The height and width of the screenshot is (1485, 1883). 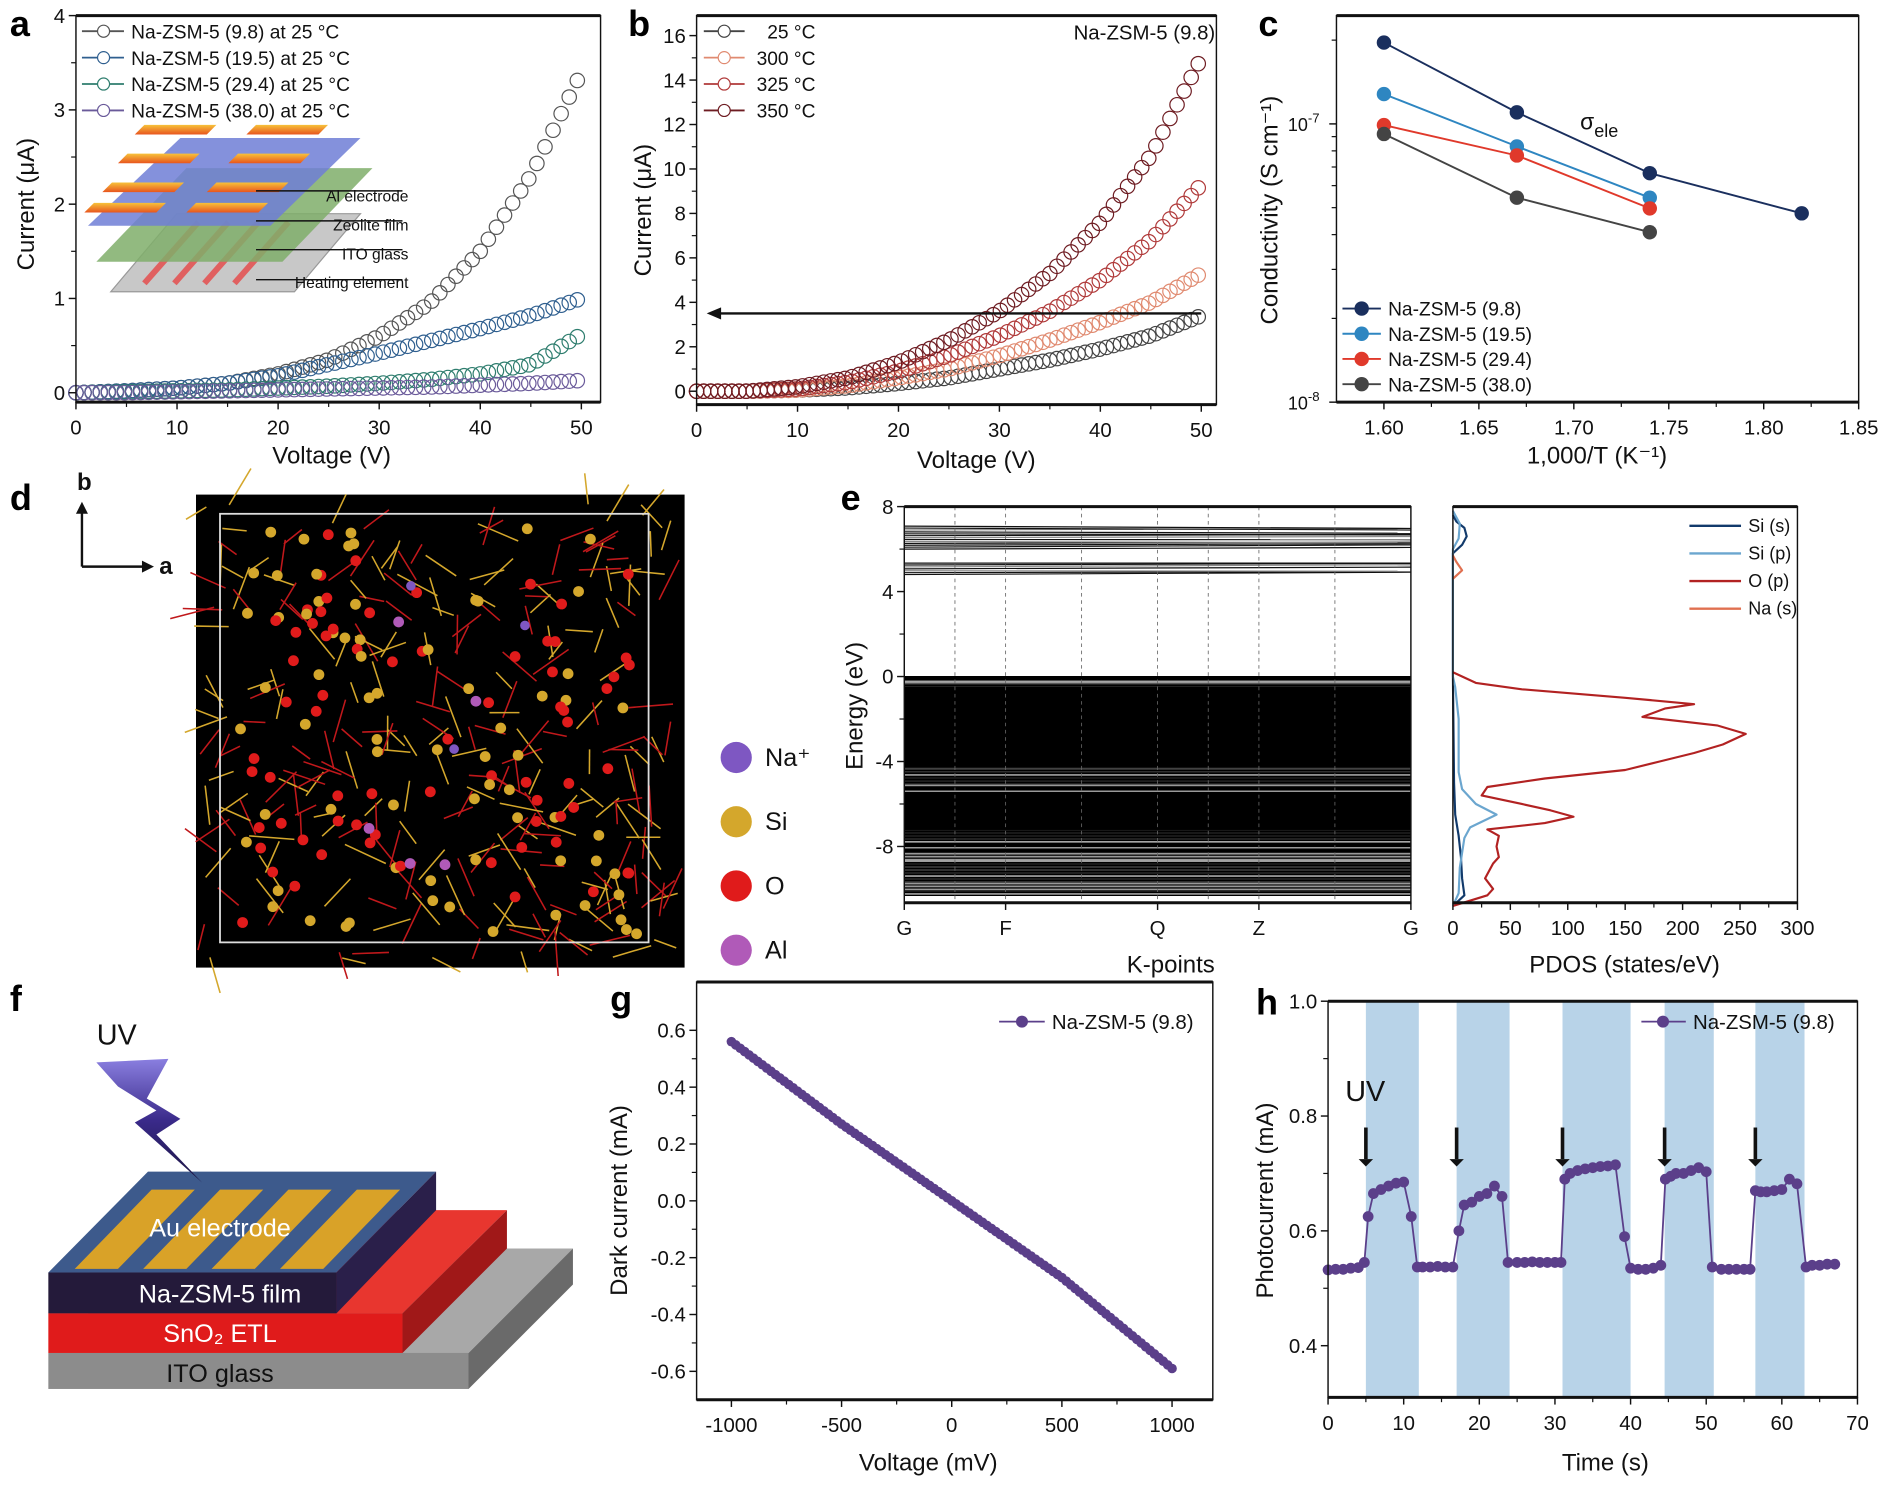 I want to click on legend-label: Si (s), so click(x=1769, y=526).